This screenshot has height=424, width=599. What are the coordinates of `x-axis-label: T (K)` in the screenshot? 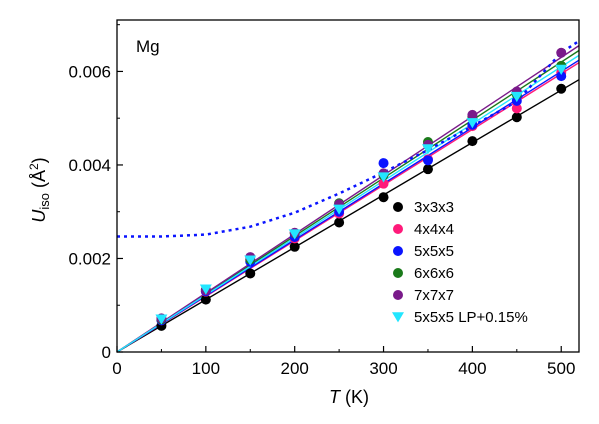 It's located at (349, 397).